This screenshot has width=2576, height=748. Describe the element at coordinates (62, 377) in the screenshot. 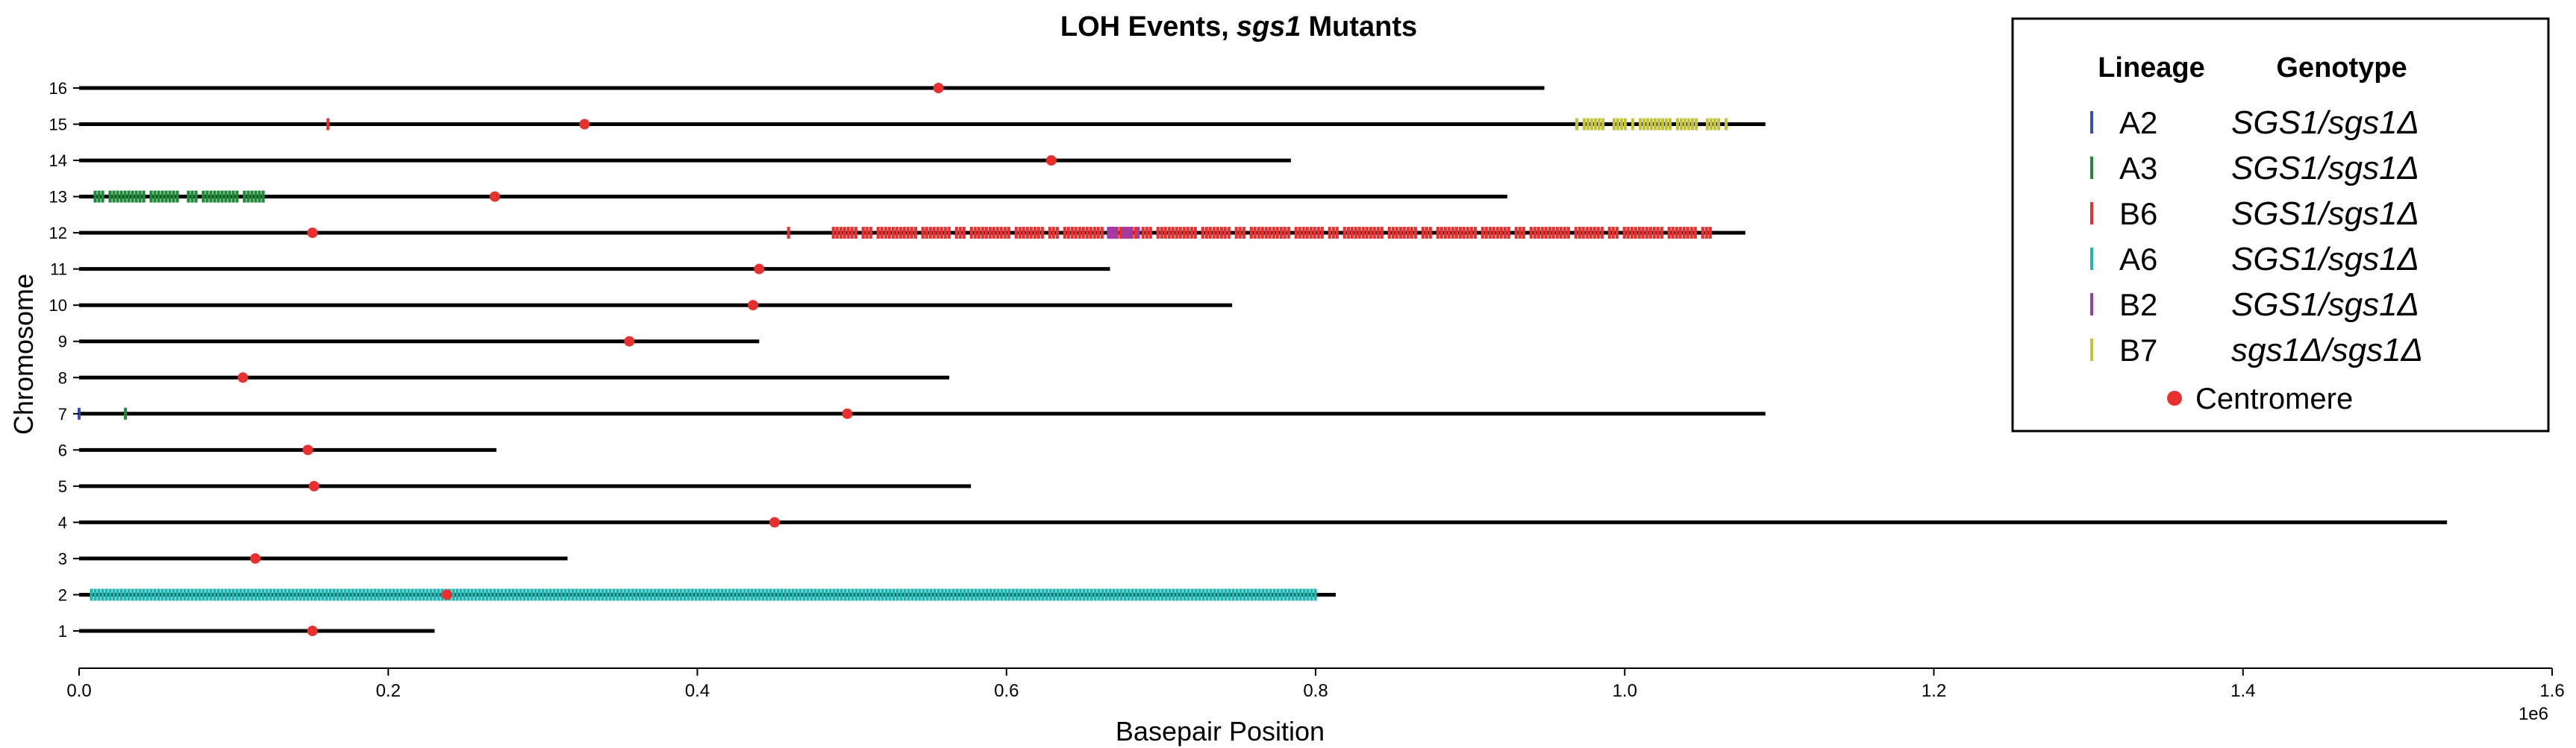

I see `y-tick-label: 8` at that location.